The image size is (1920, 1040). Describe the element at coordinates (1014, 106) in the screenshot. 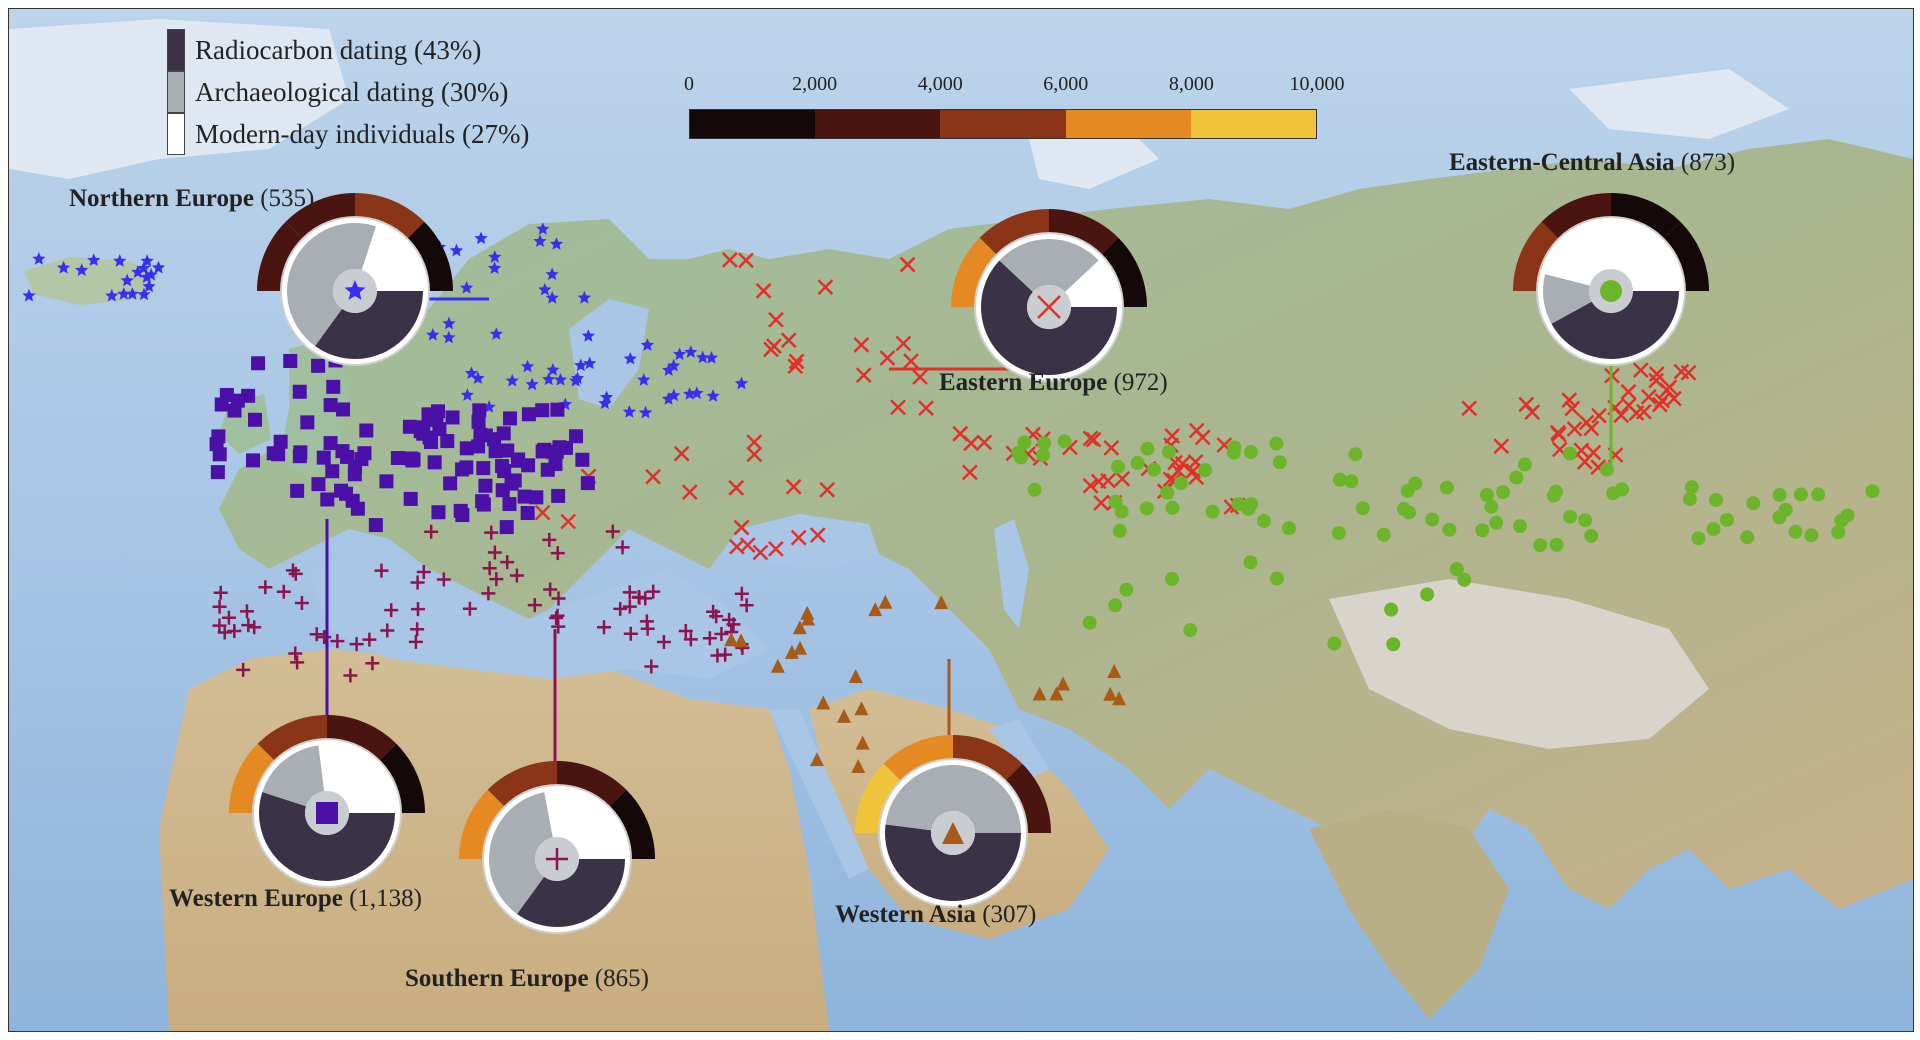

I see `age-color-scale: 0 2,000 4,000 6,000 8,000 10,000` at that location.